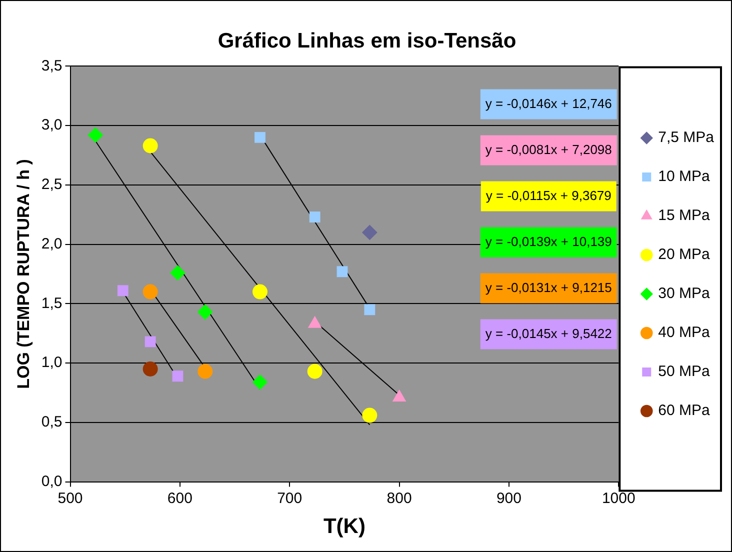  I want to click on y-tick-label: 0,5, so click(51, 422).